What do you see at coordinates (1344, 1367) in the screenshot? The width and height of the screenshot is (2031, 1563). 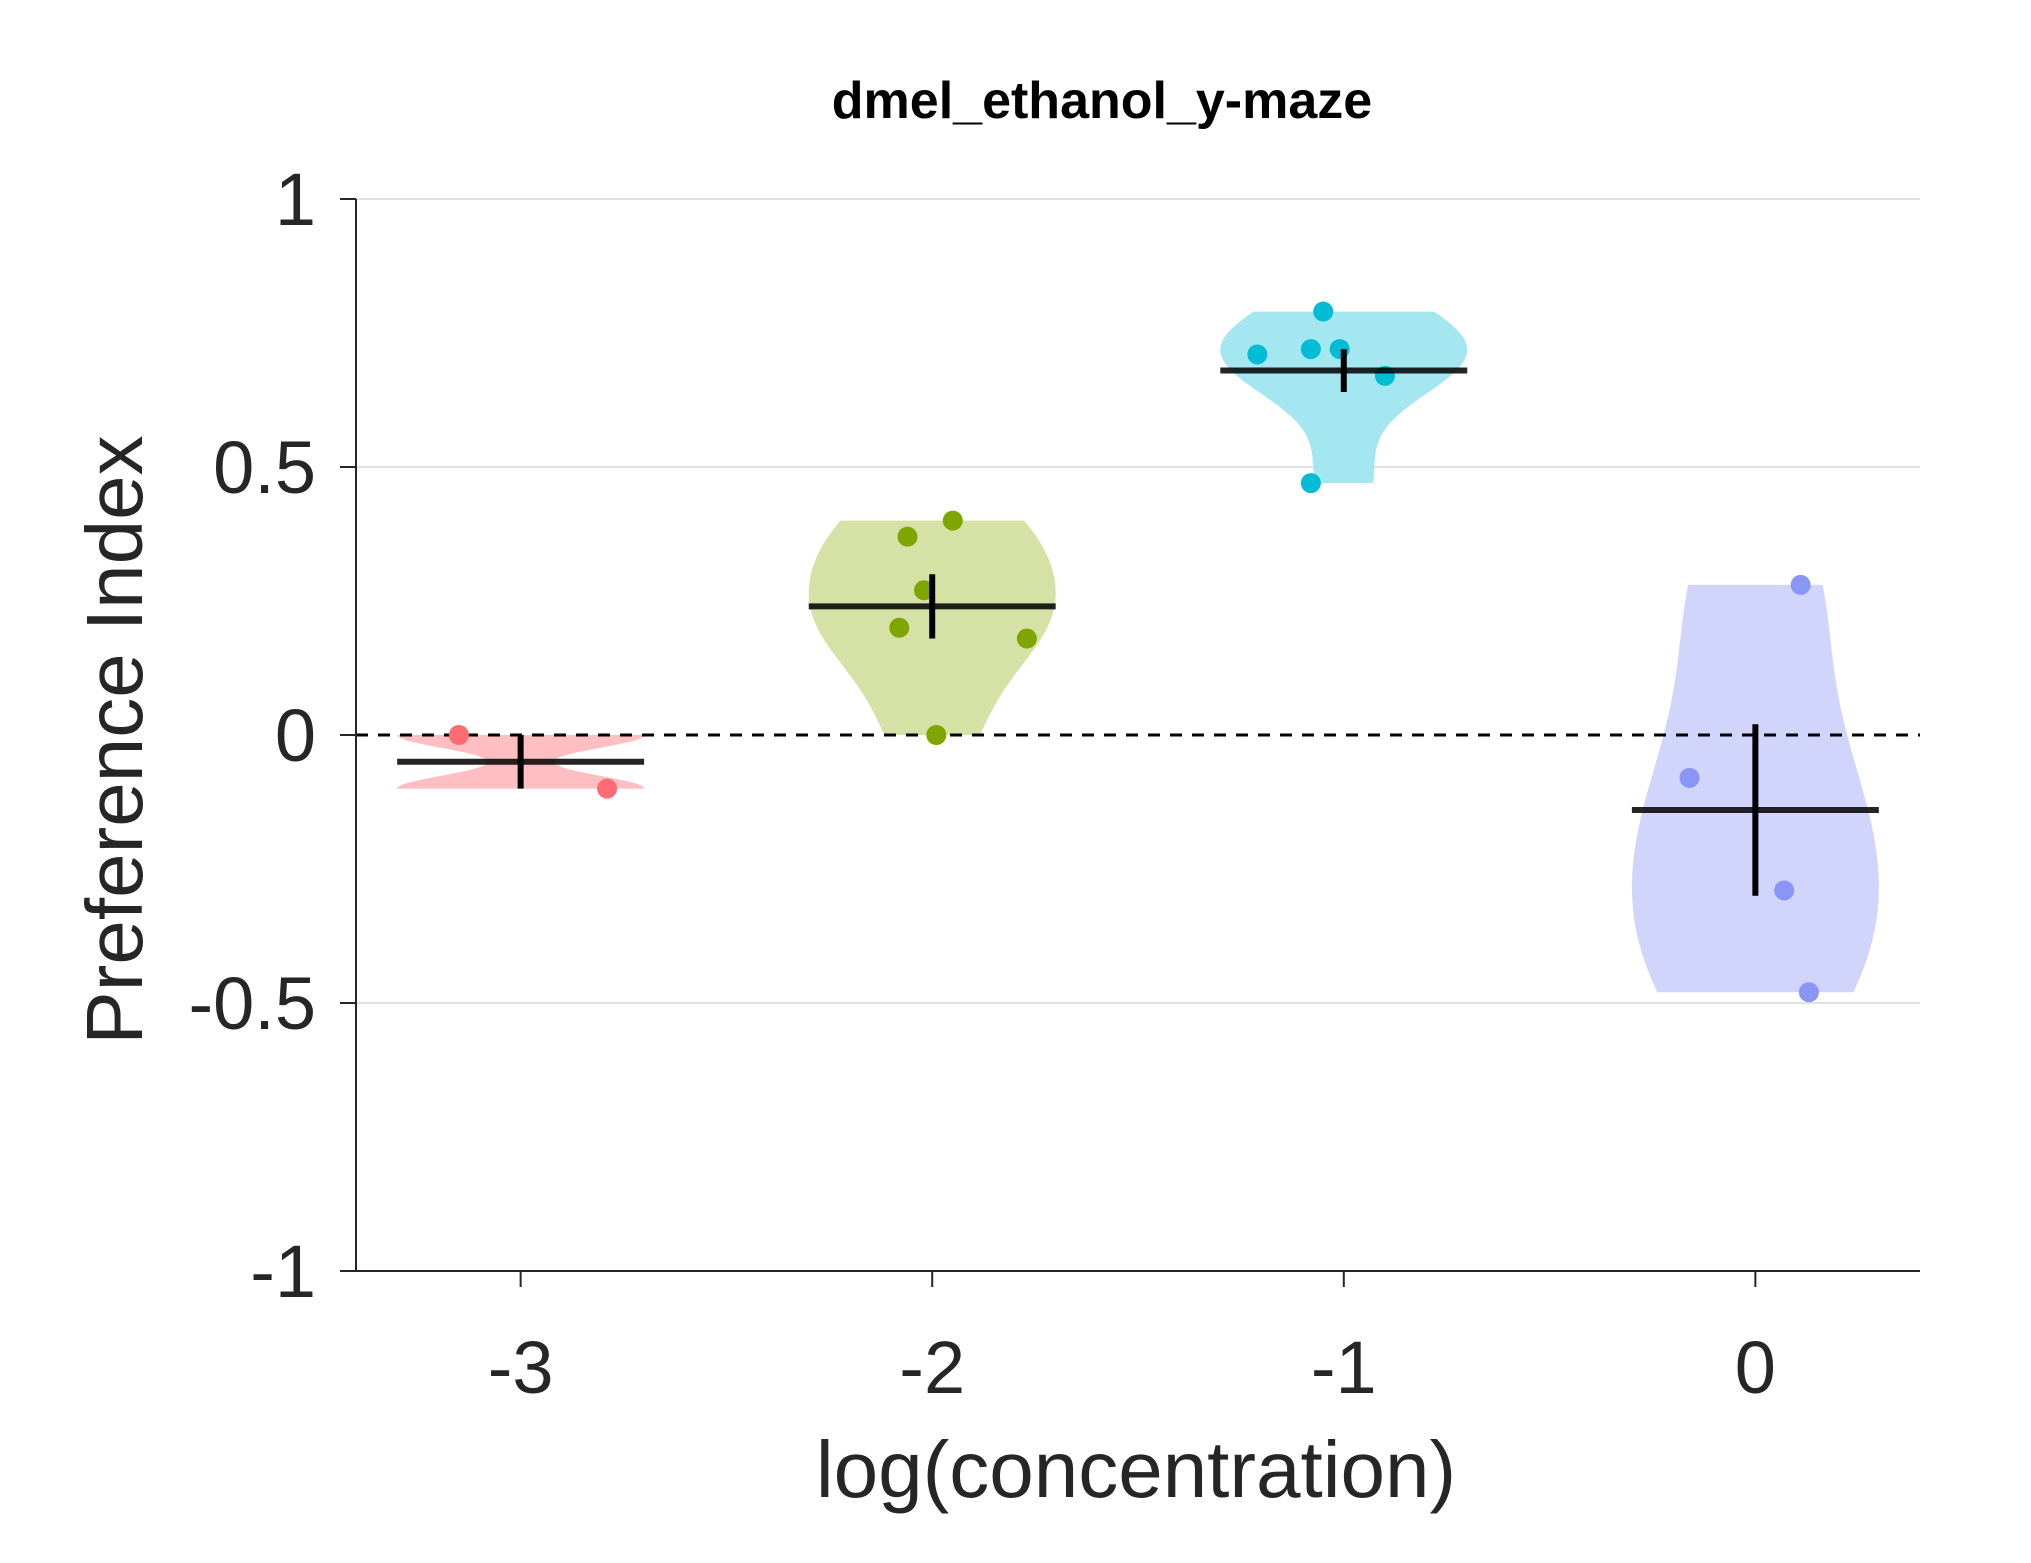 I see `x-tick-label: -1` at bounding box center [1344, 1367].